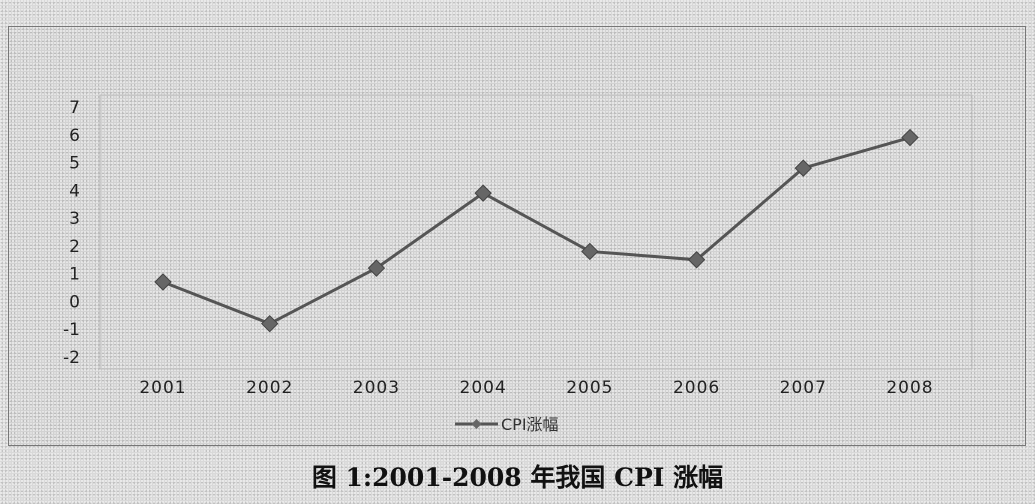 This screenshot has height=504, width=1035. What do you see at coordinates (74, 302) in the screenshot?
I see `y-tick-label: 0` at bounding box center [74, 302].